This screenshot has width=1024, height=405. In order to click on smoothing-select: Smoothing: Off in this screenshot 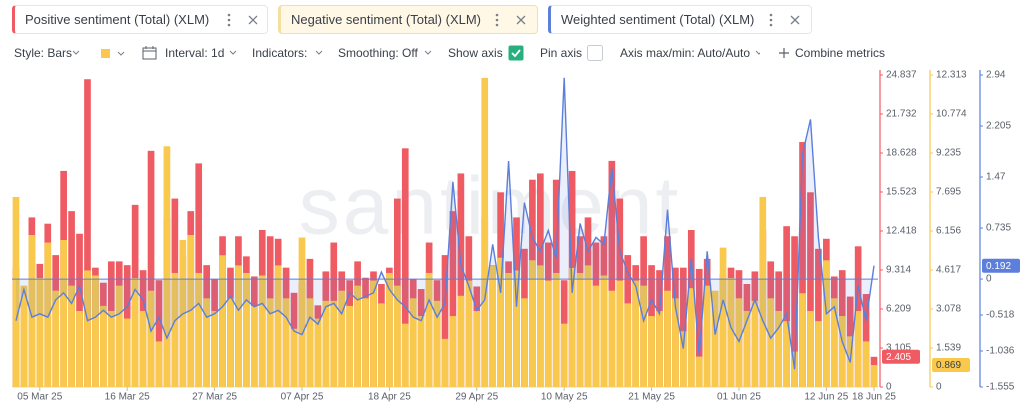, I will do `click(378, 53)`.